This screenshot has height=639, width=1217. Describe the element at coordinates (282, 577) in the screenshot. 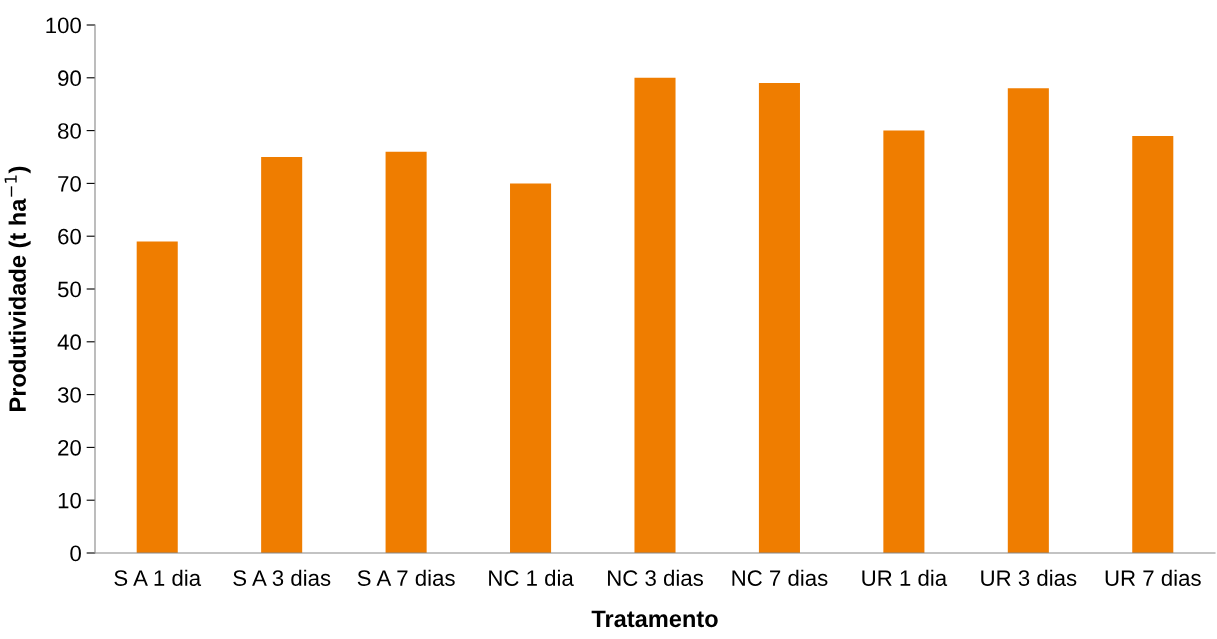

I see `x-tick-label: S A 3 dias` at that location.